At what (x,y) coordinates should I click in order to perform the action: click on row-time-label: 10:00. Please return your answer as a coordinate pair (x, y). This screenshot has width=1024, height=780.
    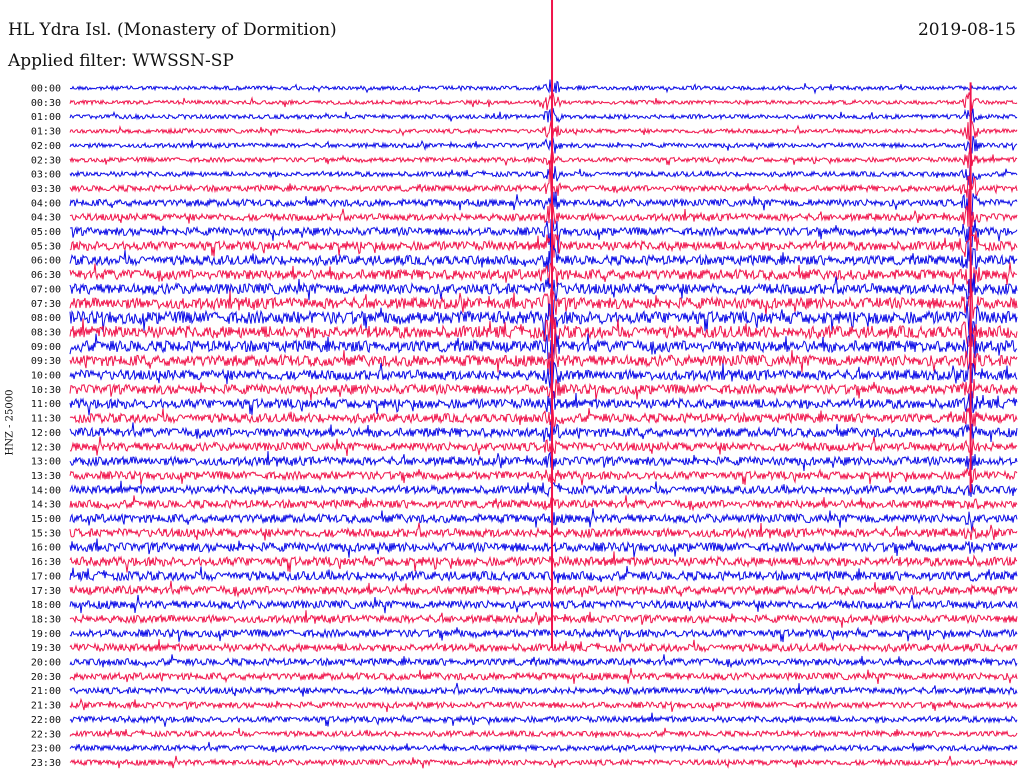
    Looking at the image, I should click on (46, 376).